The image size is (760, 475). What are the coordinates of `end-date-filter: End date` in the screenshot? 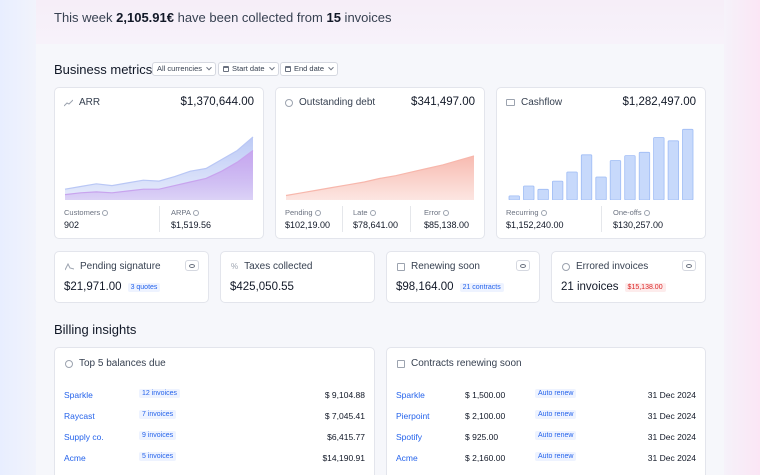 It's located at (309, 69).